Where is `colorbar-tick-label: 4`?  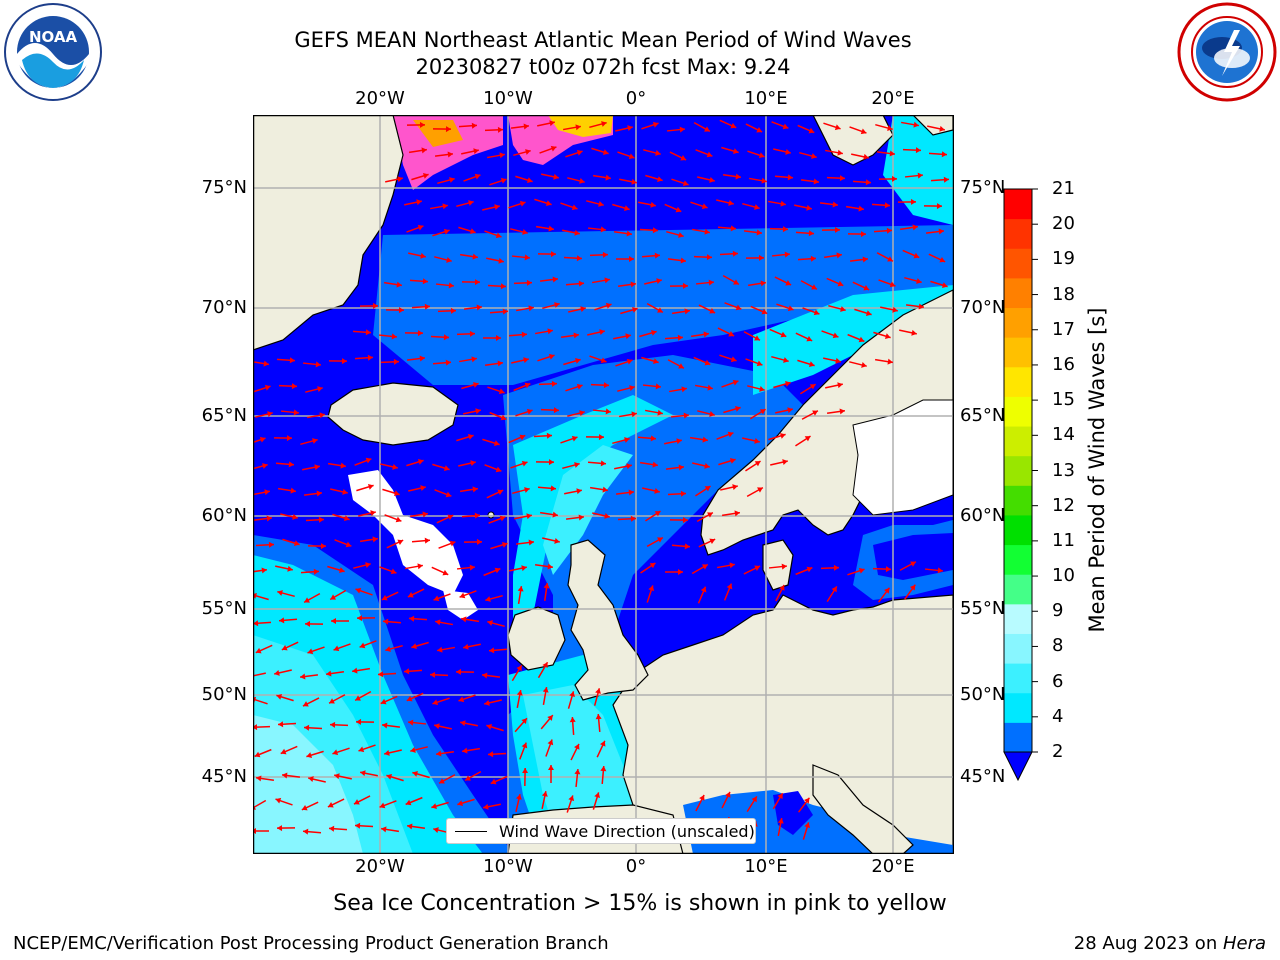
colorbar-tick-label: 4 is located at coordinates (1058, 716).